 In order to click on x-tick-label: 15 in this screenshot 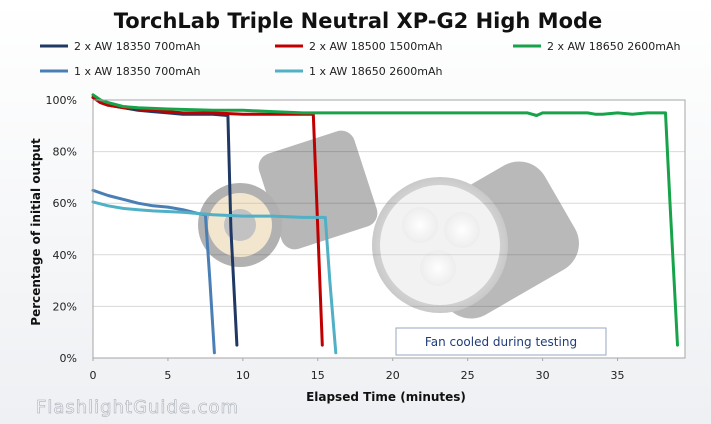, I will do `click(318, 375)`.